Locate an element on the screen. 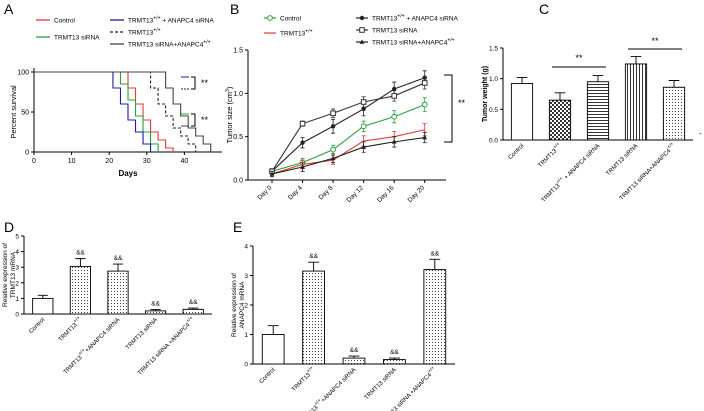  stray-mark: - is located at coordinates (700, 133).